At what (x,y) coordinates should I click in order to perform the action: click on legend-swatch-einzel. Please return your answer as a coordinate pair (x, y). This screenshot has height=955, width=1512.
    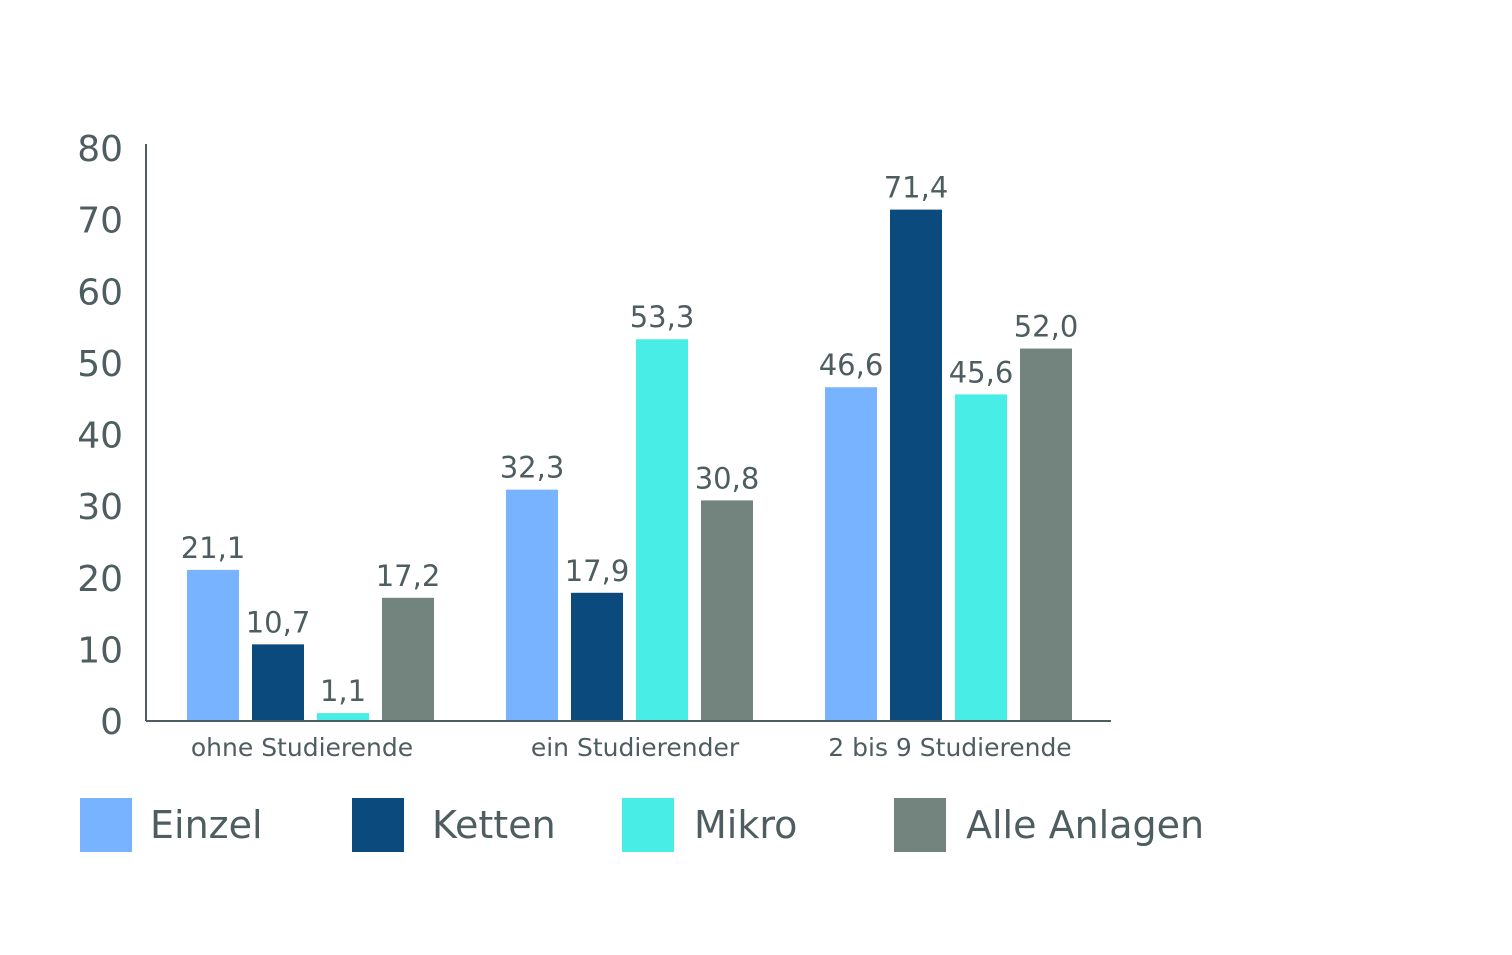
    Looking at the image, I should click on (106, 825).